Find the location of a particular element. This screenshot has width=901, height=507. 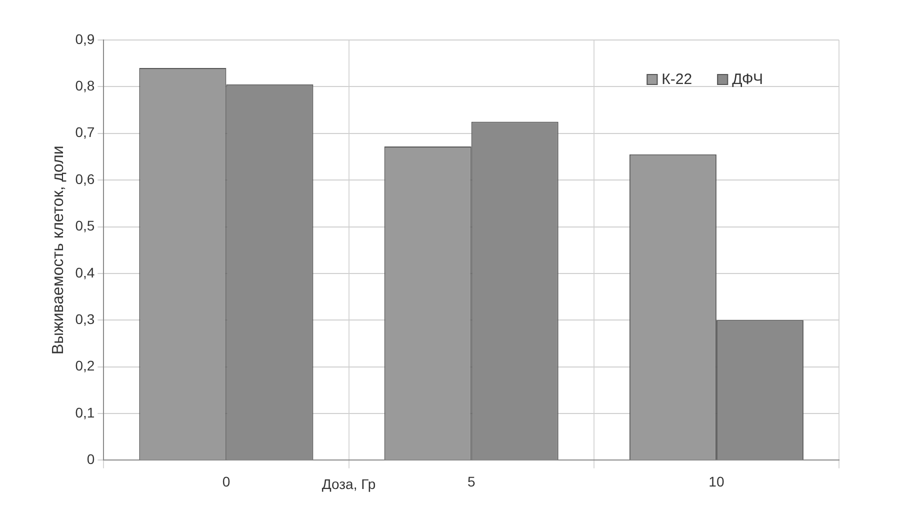

legend-label: К-22 is located at coordinates (677, 79).